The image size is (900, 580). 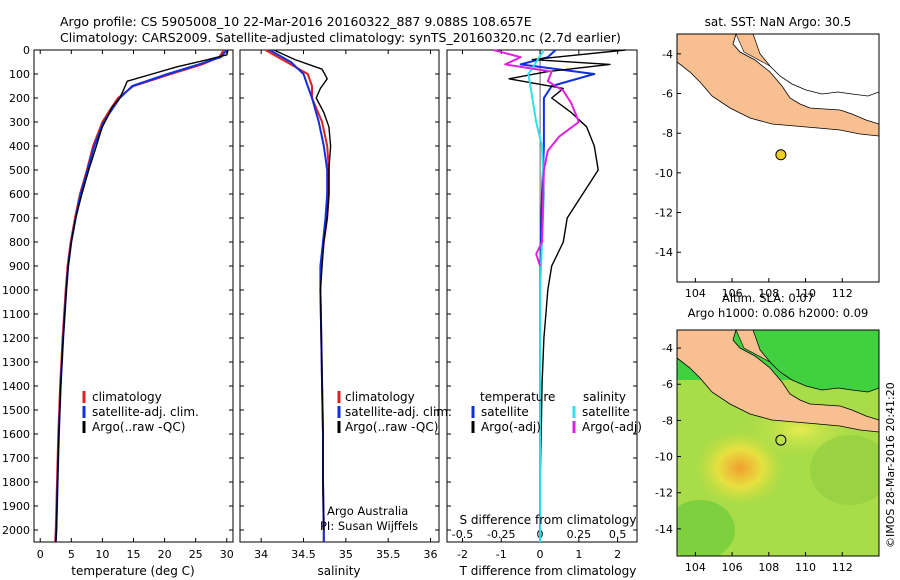 What do you see at coordinates (511, 427) in the screenshot?
I see `diff-legend-label-t-argo: Argo(-adj)` at bounding box center [511, 427].